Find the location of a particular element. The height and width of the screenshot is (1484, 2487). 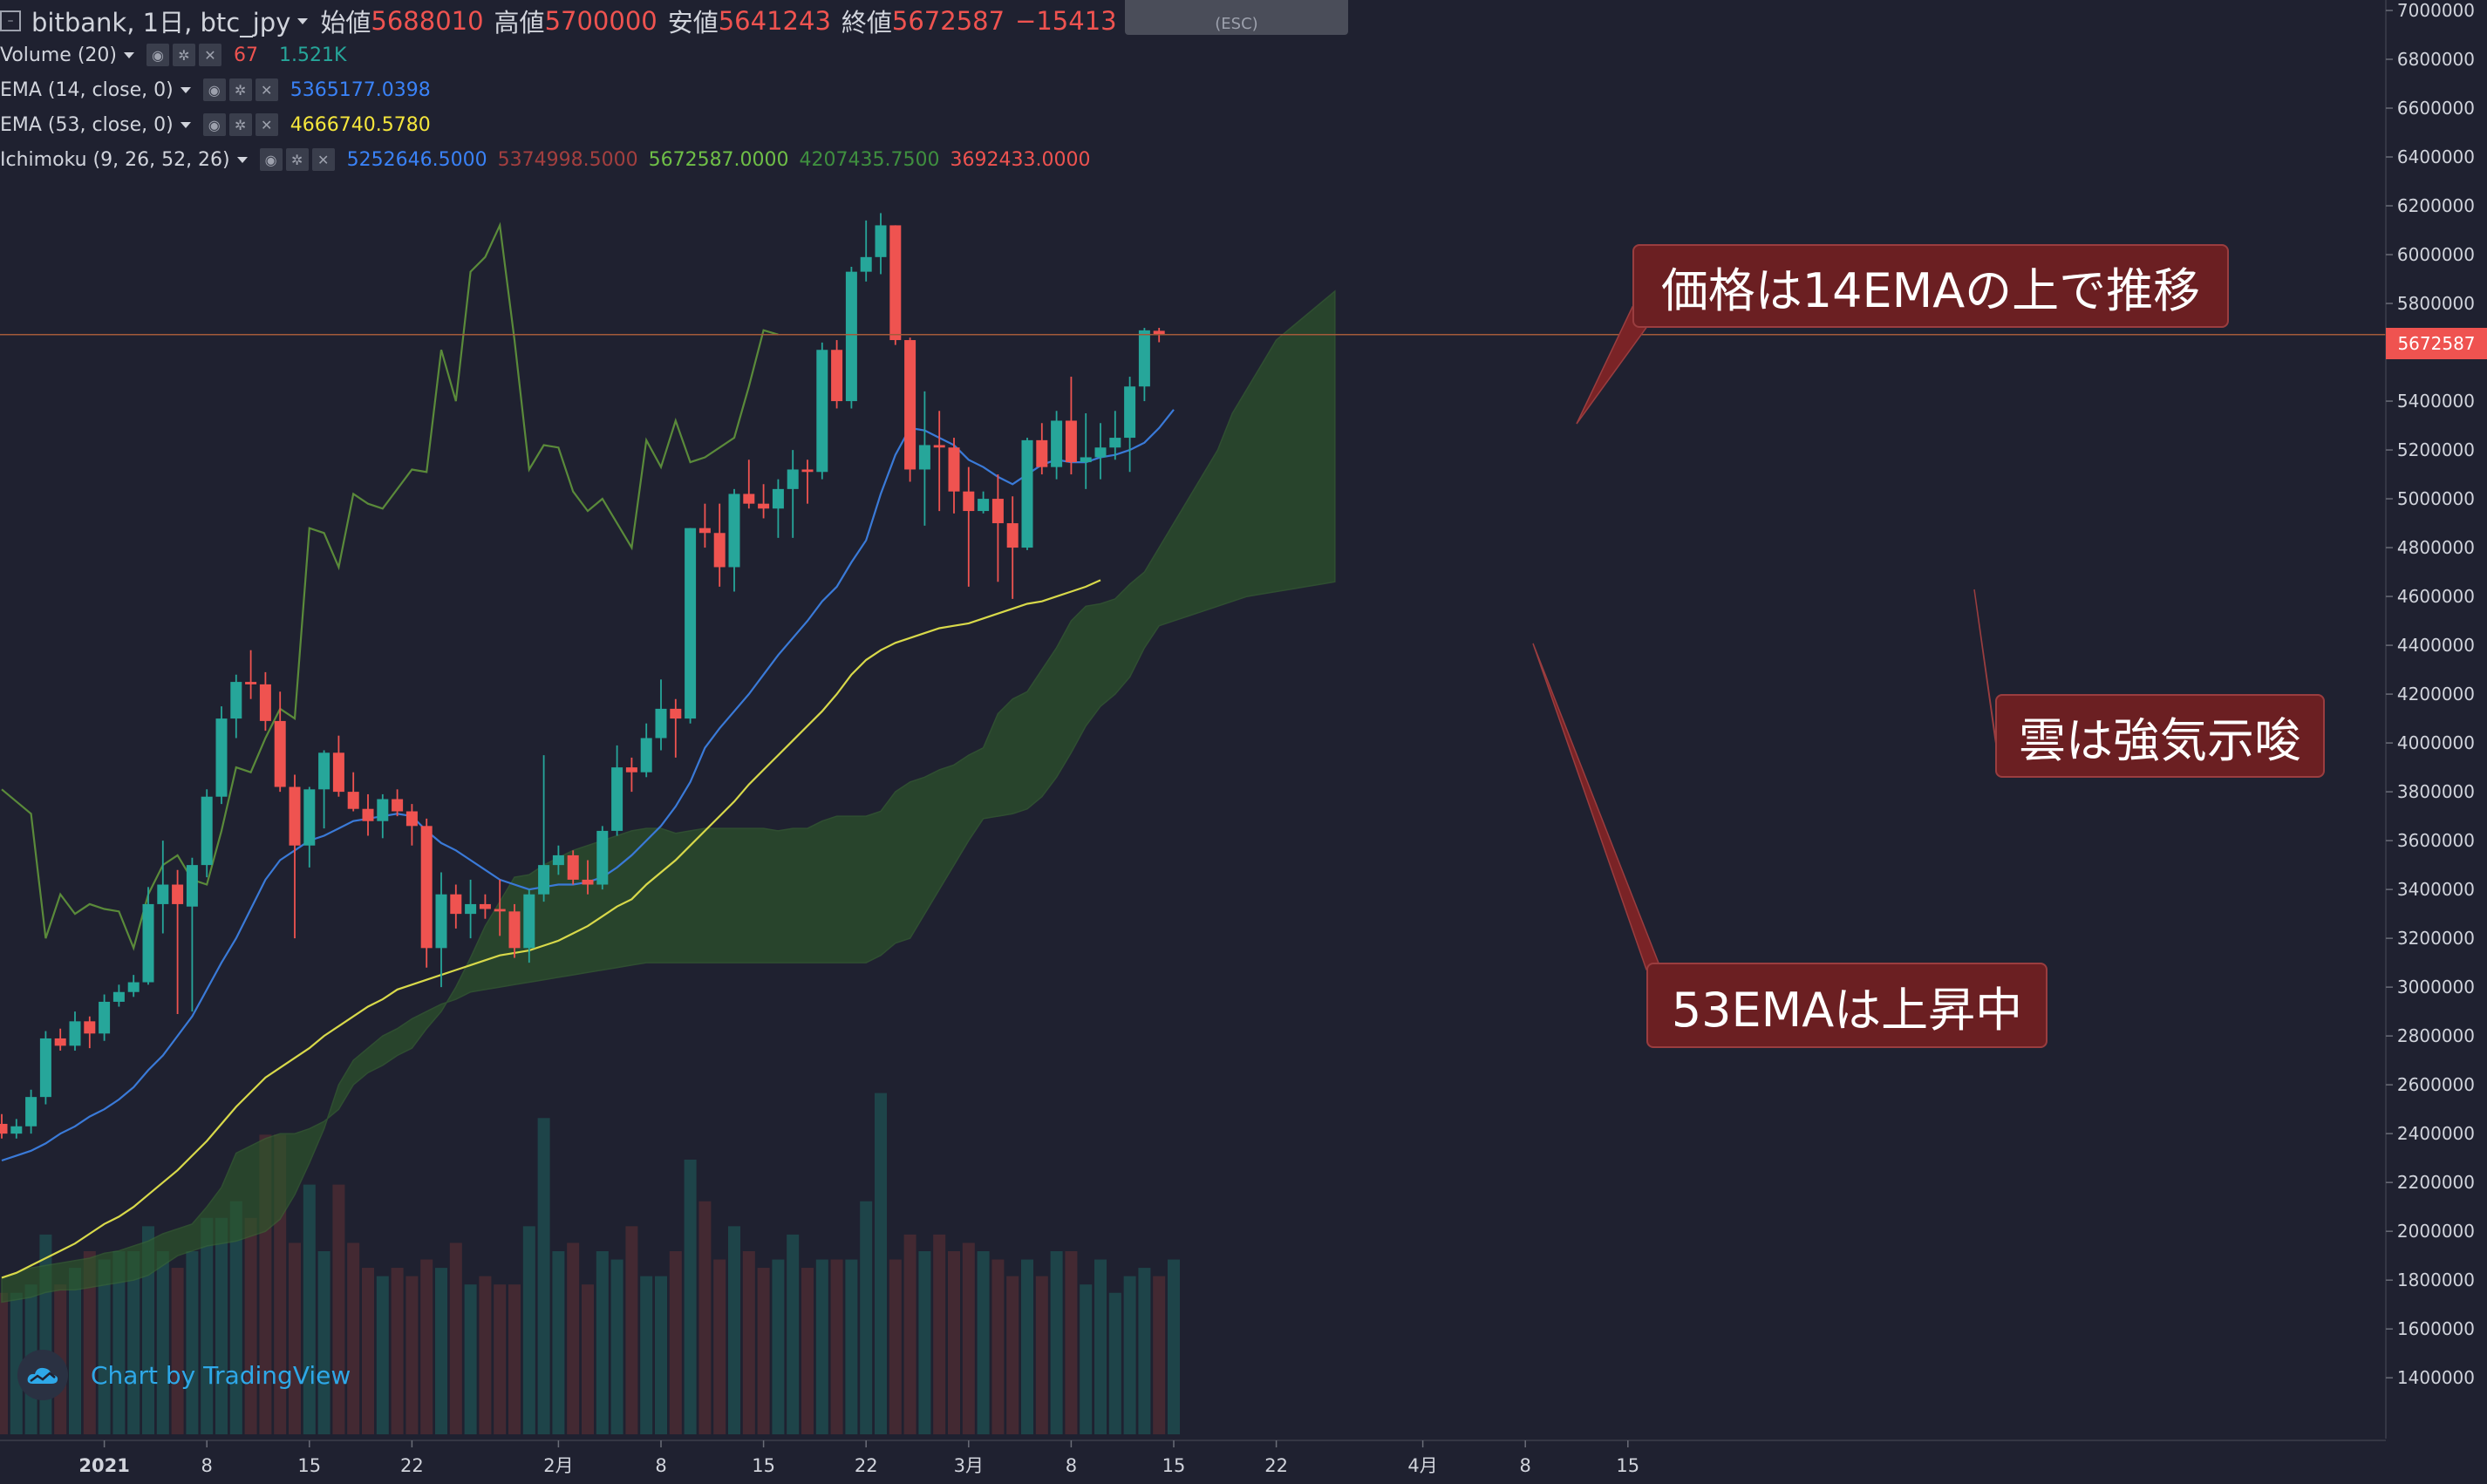

open-label: 始値 is located at coordinates (345, 22).